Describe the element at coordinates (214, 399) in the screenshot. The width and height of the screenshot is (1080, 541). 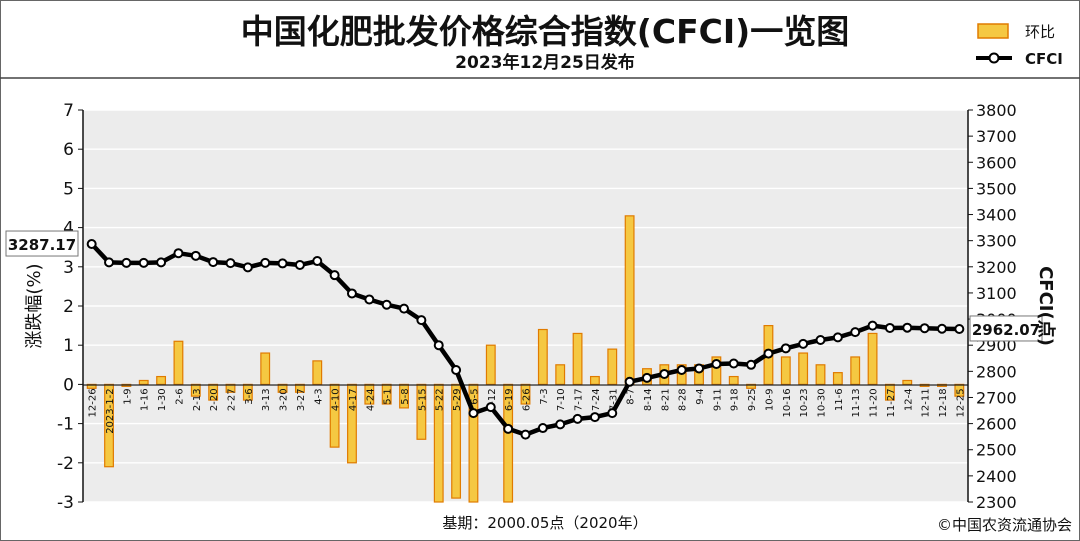
I see `x-tick-label: 2-20` at that location.